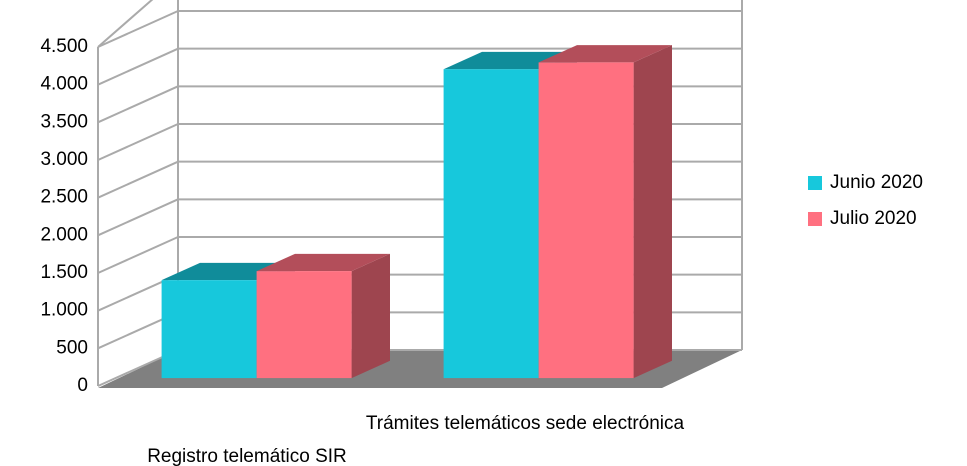  What do you see at coordinates (64, 272) in the screenshot?
I see `y-tick-label: 1.500` at bounding box center [64, 272].